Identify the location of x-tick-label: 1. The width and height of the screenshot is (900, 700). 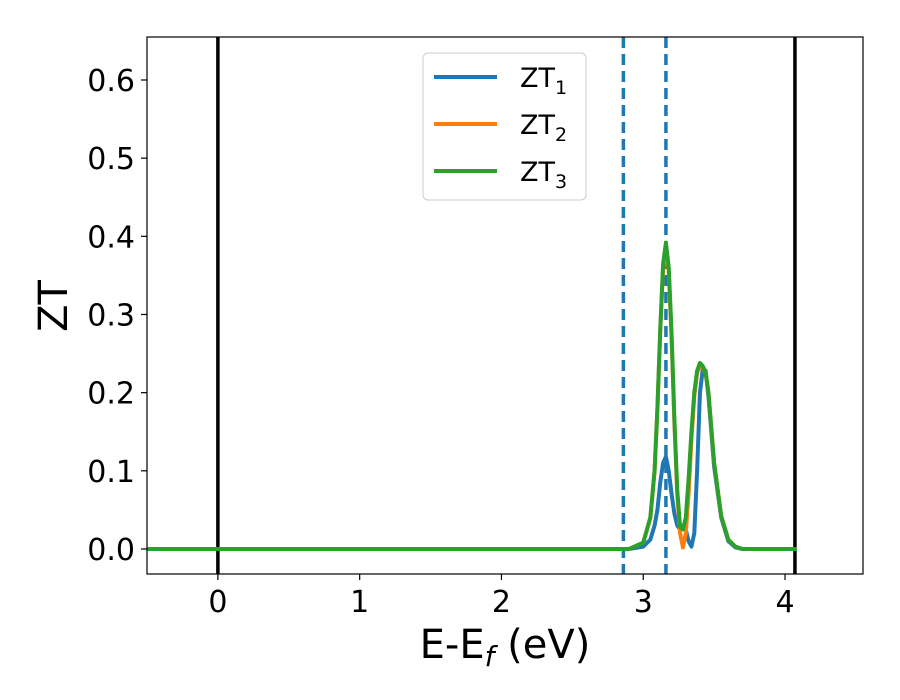
(359, 602).